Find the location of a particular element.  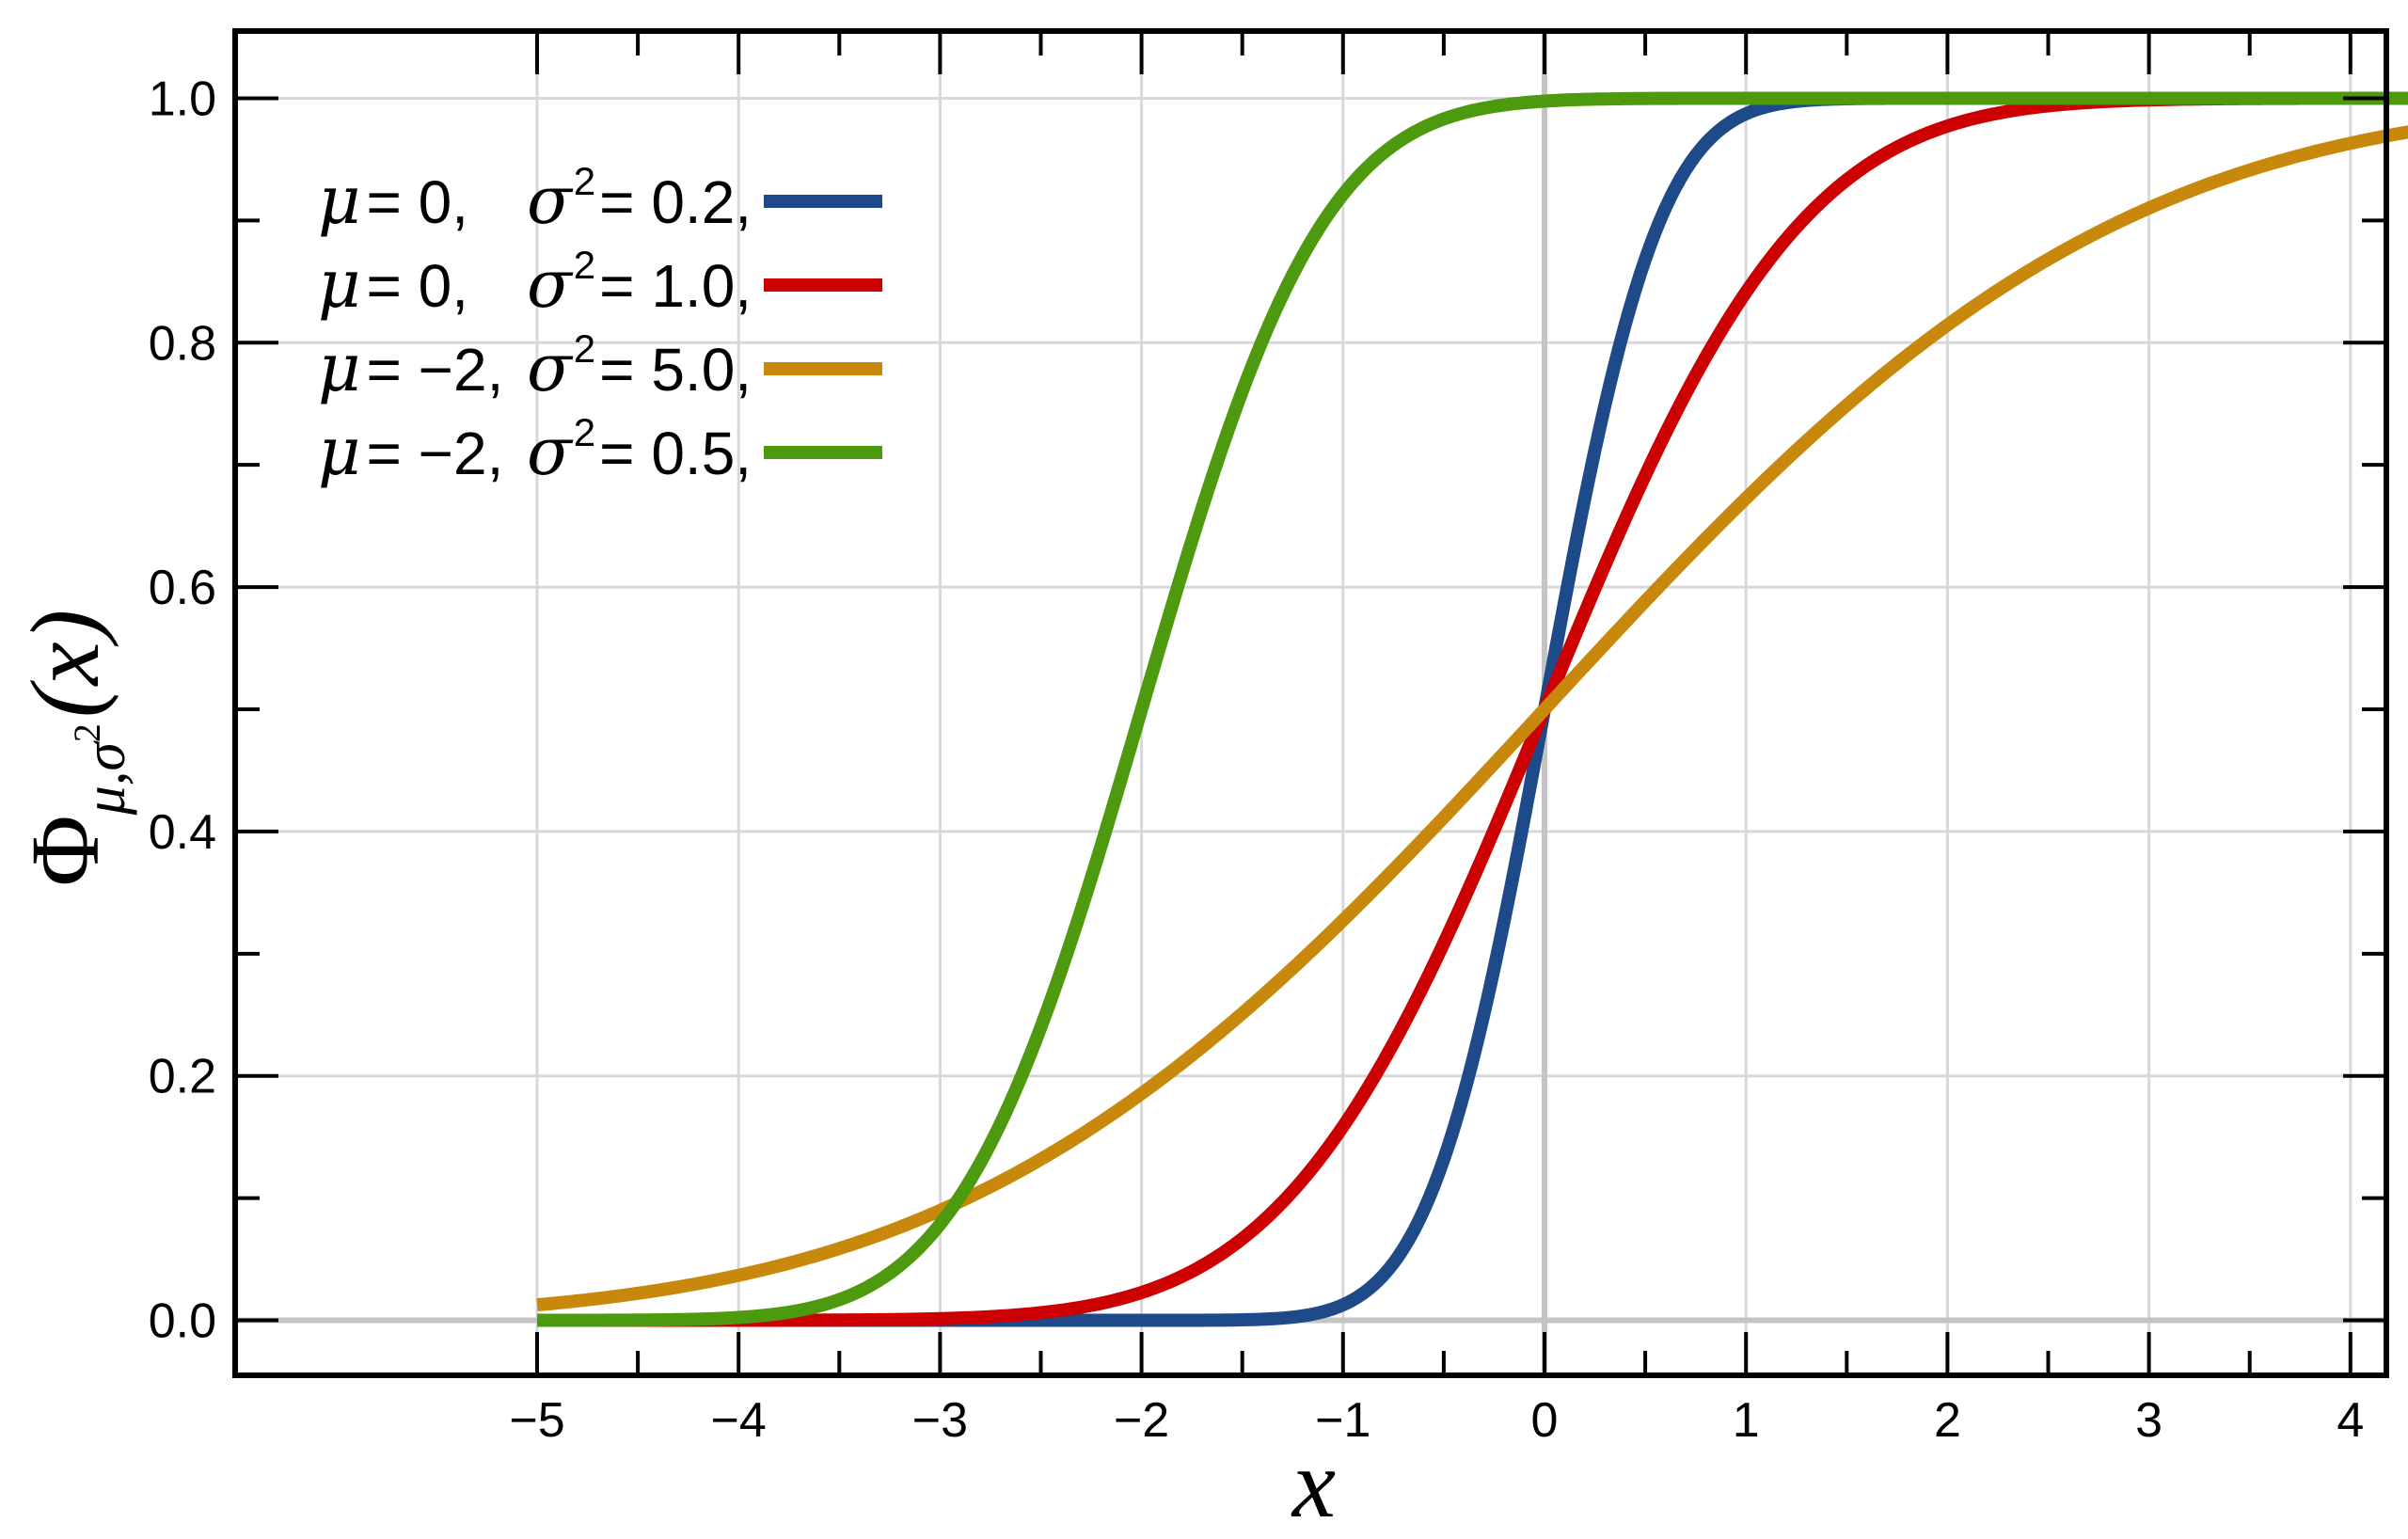

y-axis-title-subscript-exponent: 2 is located at coordinates (87, 732).